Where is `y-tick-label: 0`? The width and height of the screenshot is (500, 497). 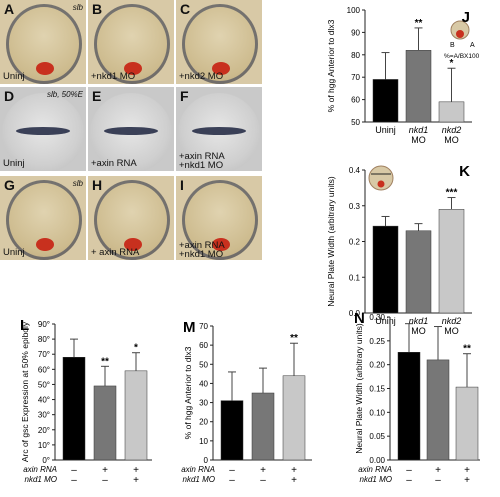 y-tick-label: 0 is located at coordinates (206, 460).